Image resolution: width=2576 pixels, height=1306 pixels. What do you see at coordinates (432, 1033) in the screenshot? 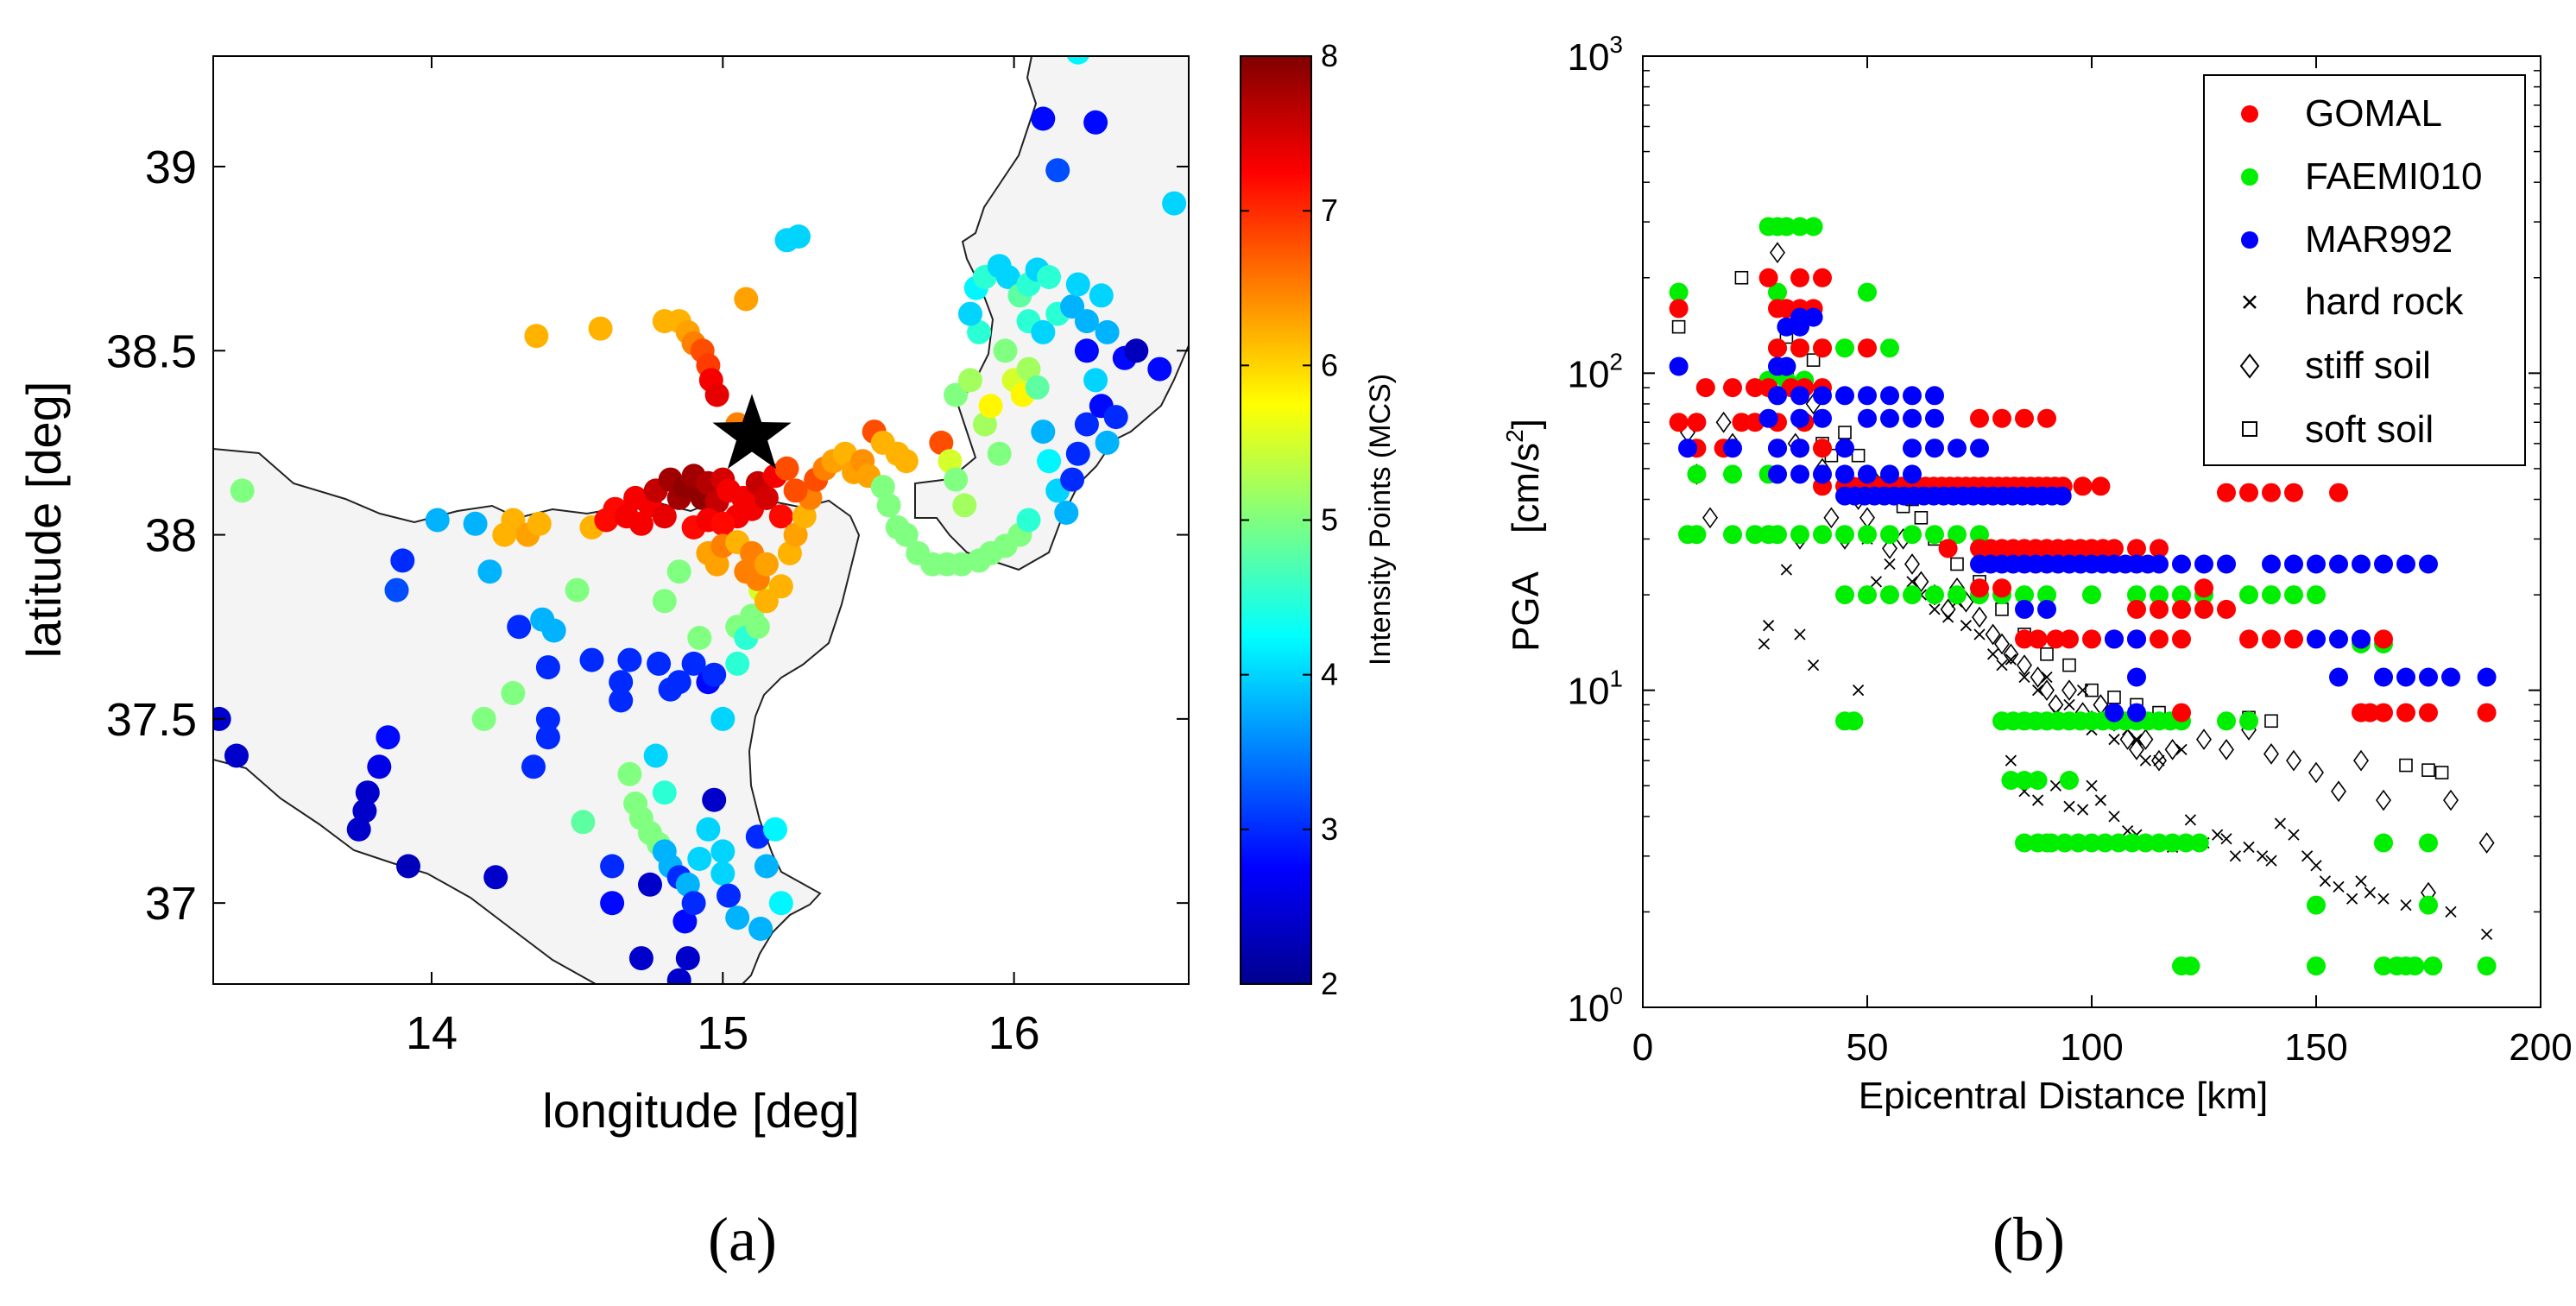
I see `map-xtick-label: 14` at bounding box center [432, 1033].